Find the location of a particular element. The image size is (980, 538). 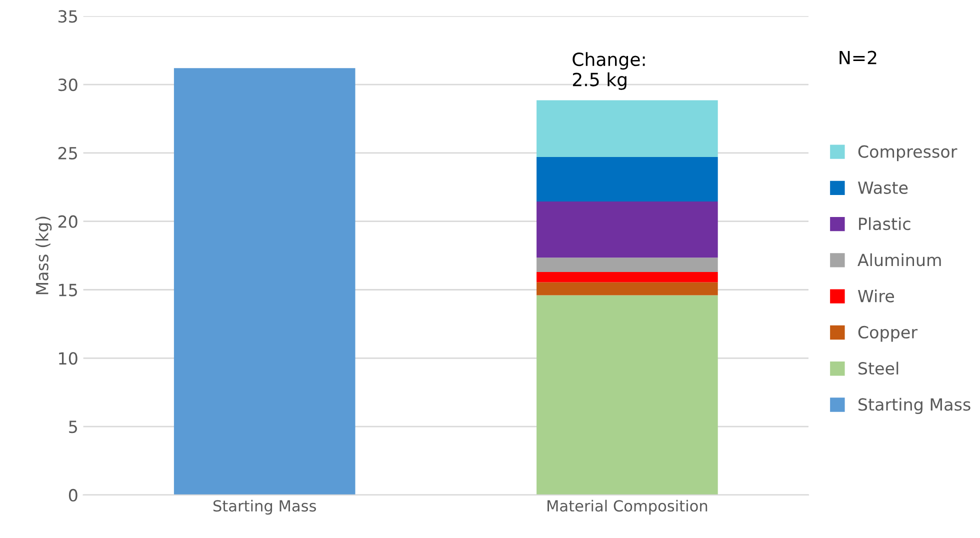

annotation: Change: 2.5 kg is located at coordinates (608, 71).